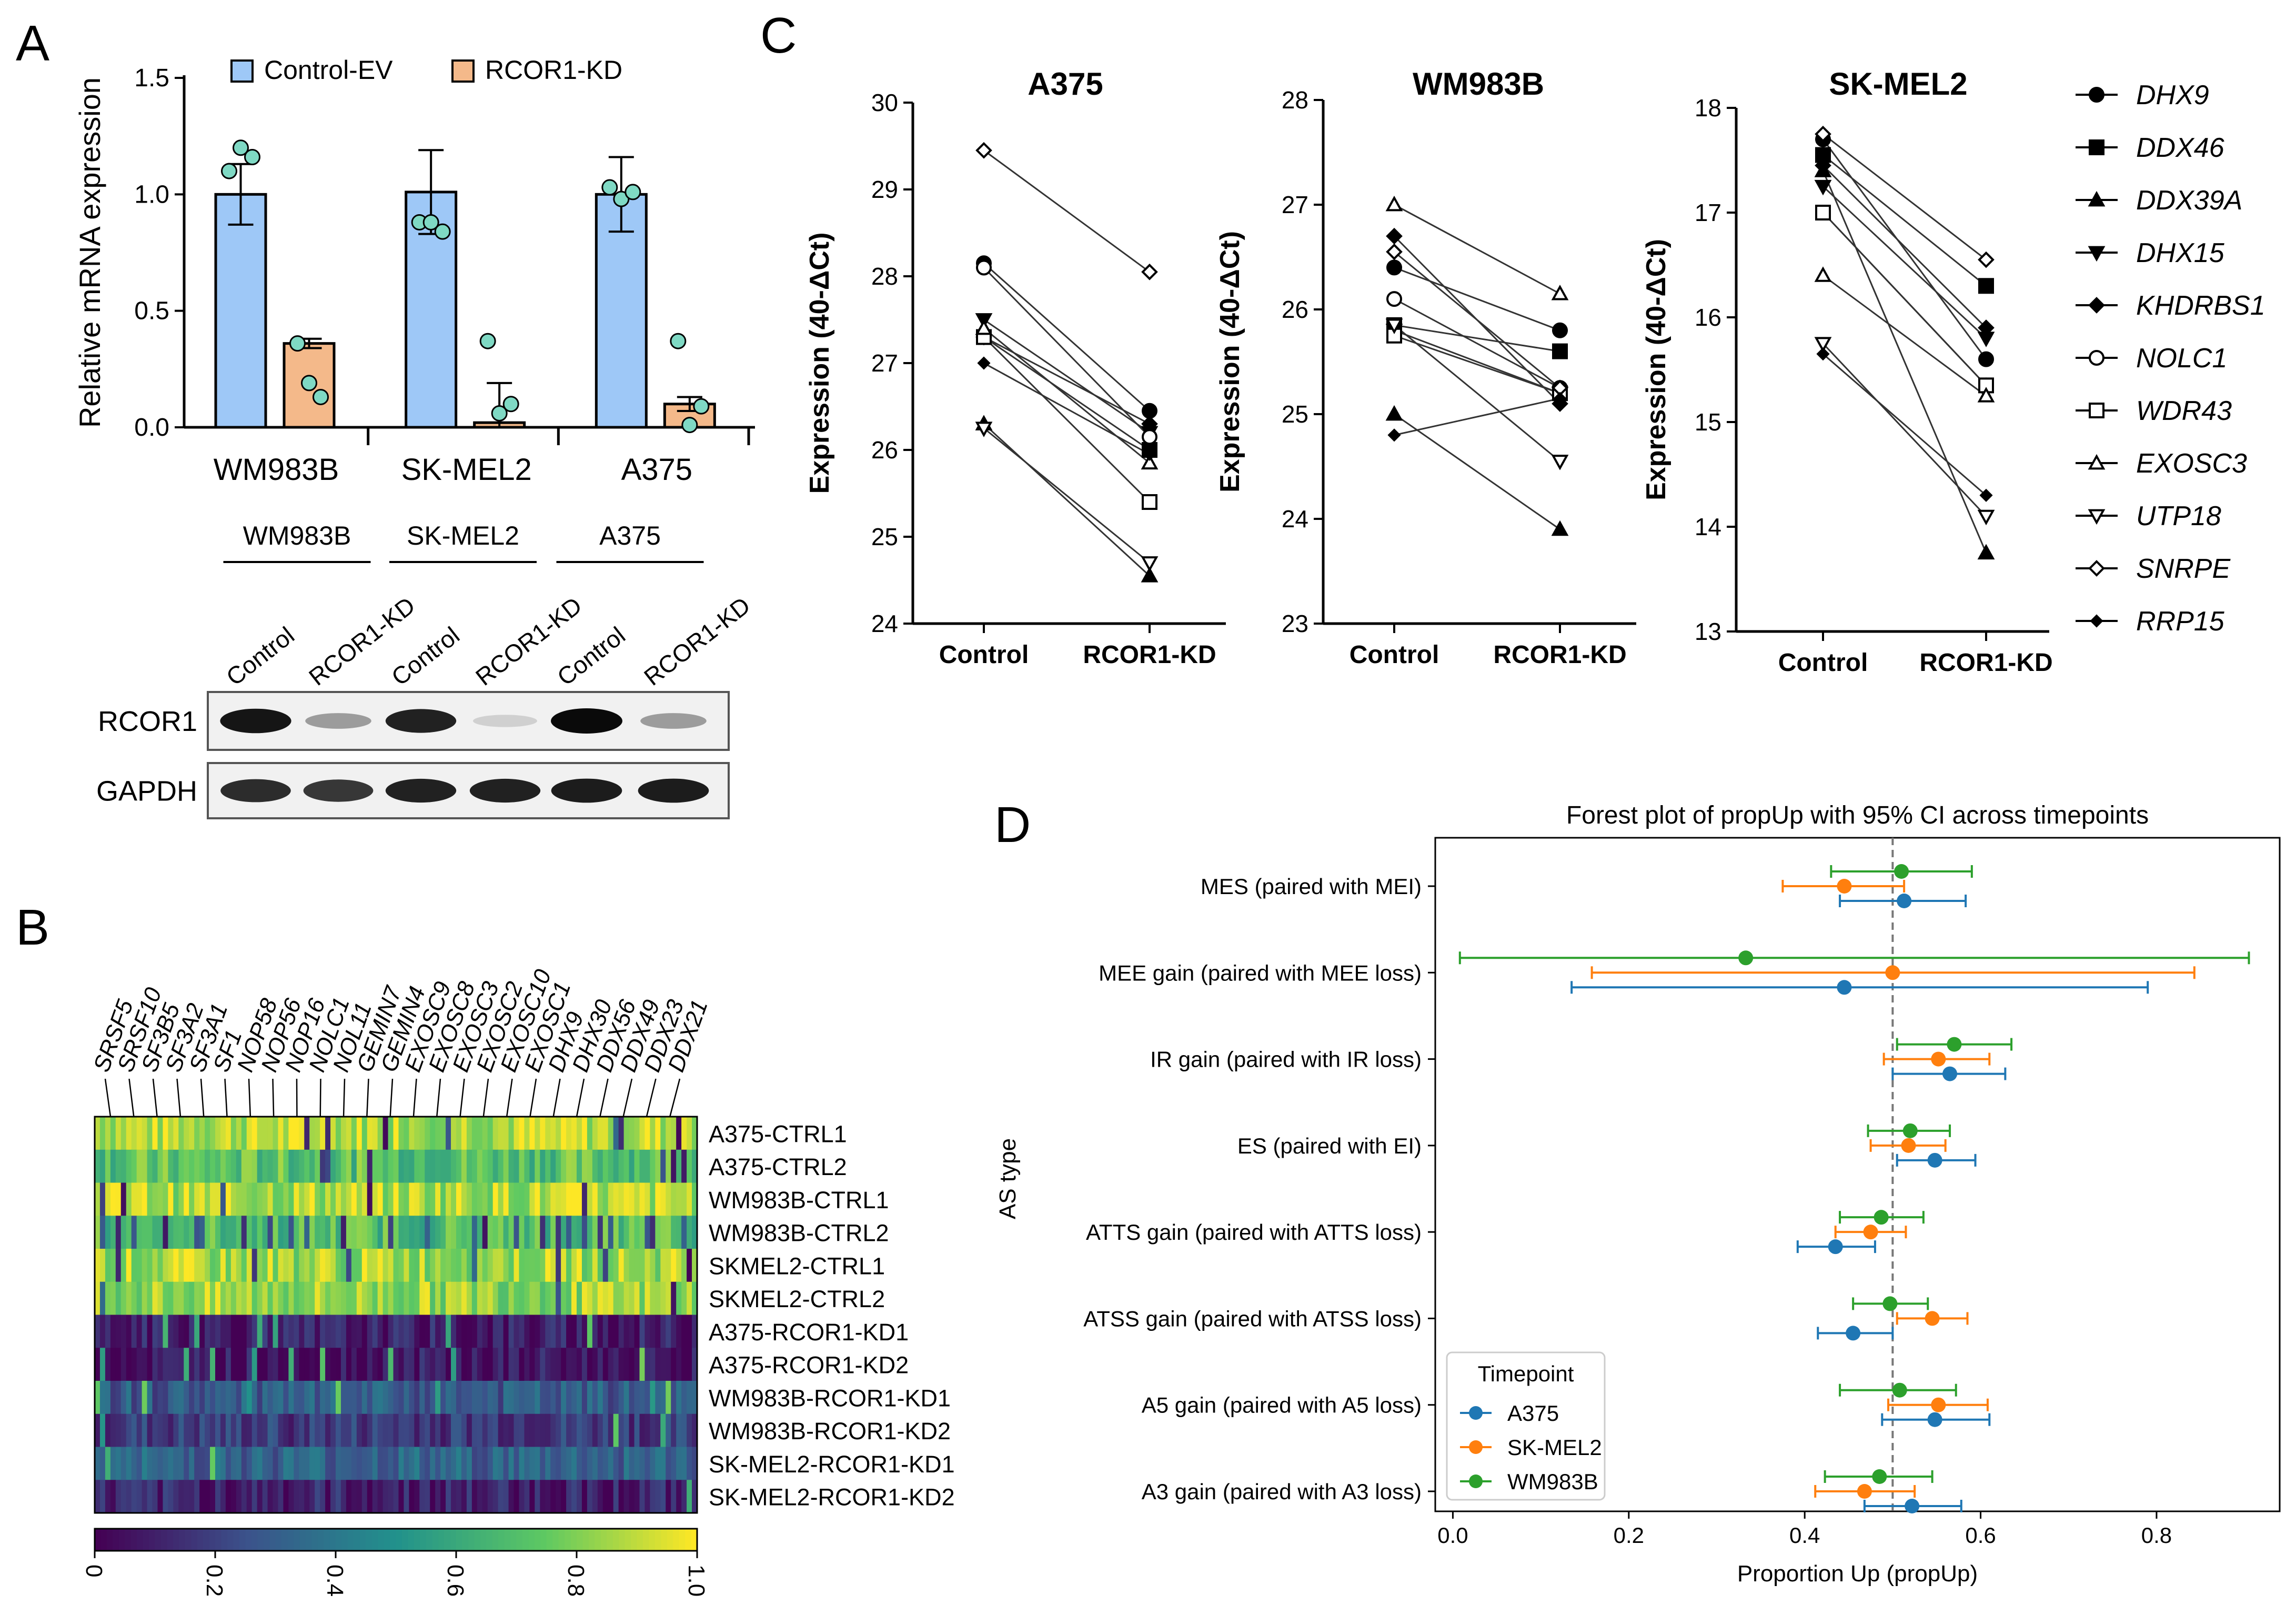 The width and height of the screenshot is (2296, 1615). What do you see at coordinates (249, 1097) in the screenshot?
I see `gene-leader-line` at bounding box center [249, 1097].